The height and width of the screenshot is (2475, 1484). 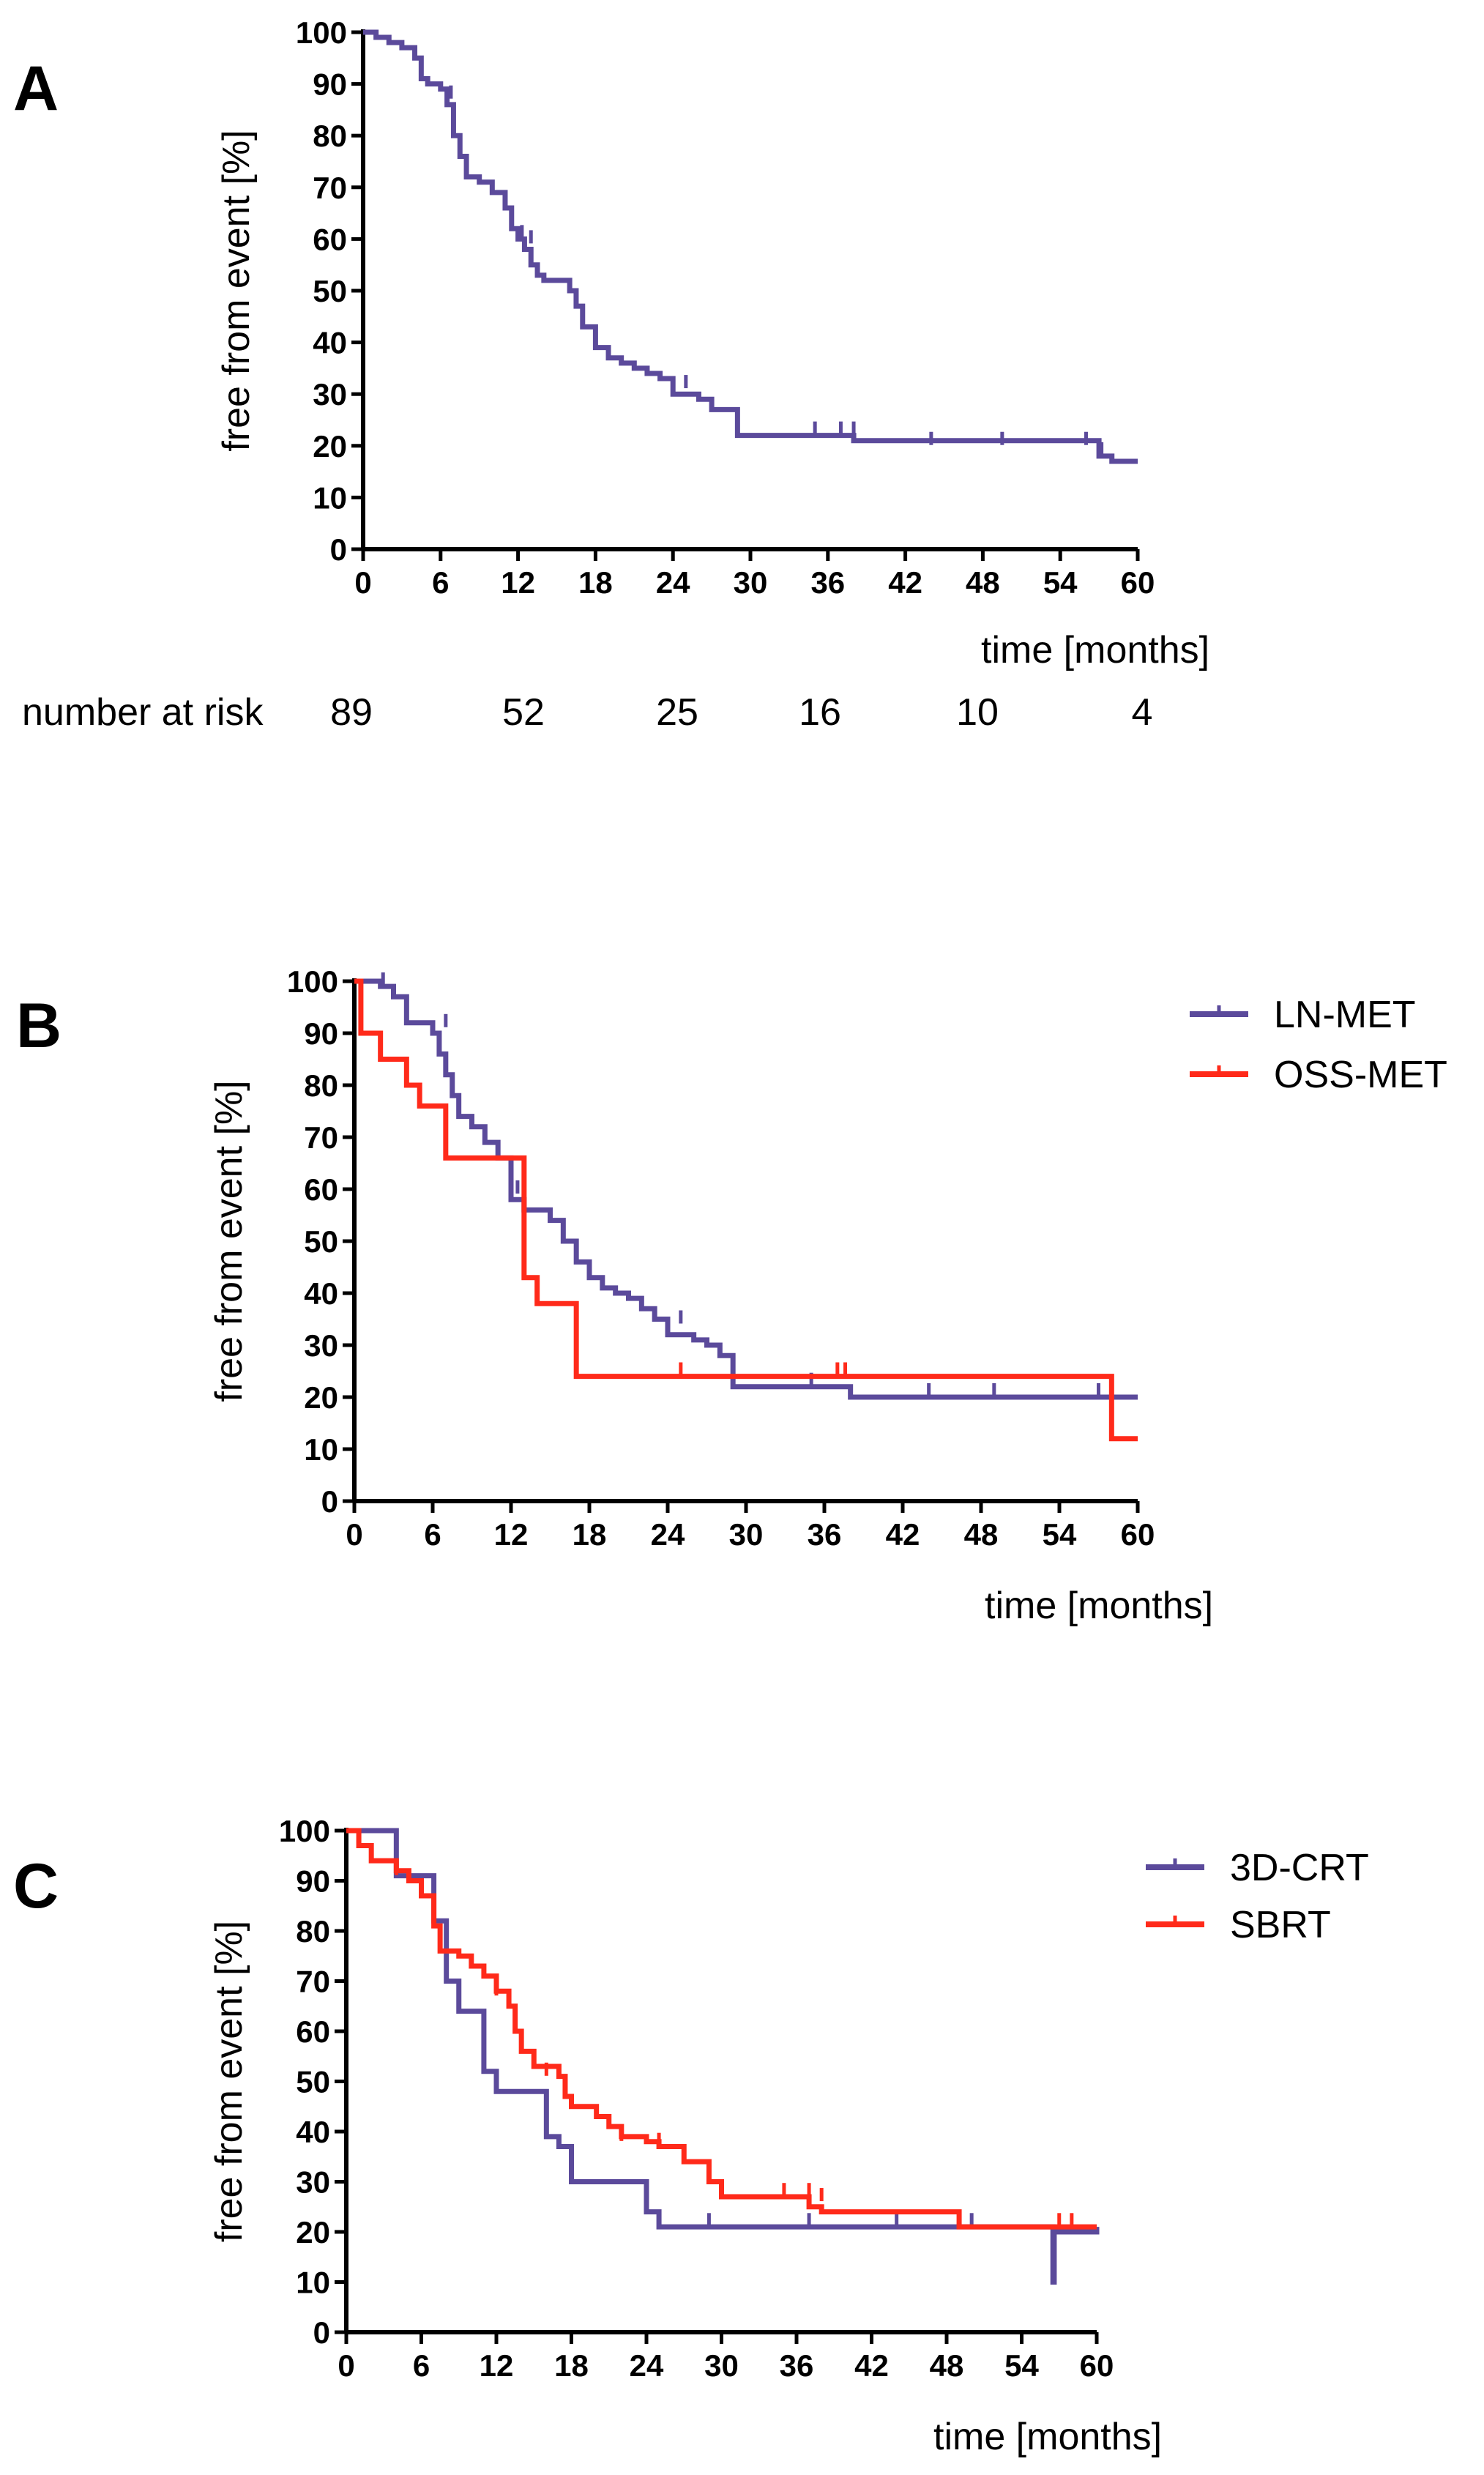 I want to click on legend-label-oss-met: OSS-MET, so click(x=1360, y=1075).